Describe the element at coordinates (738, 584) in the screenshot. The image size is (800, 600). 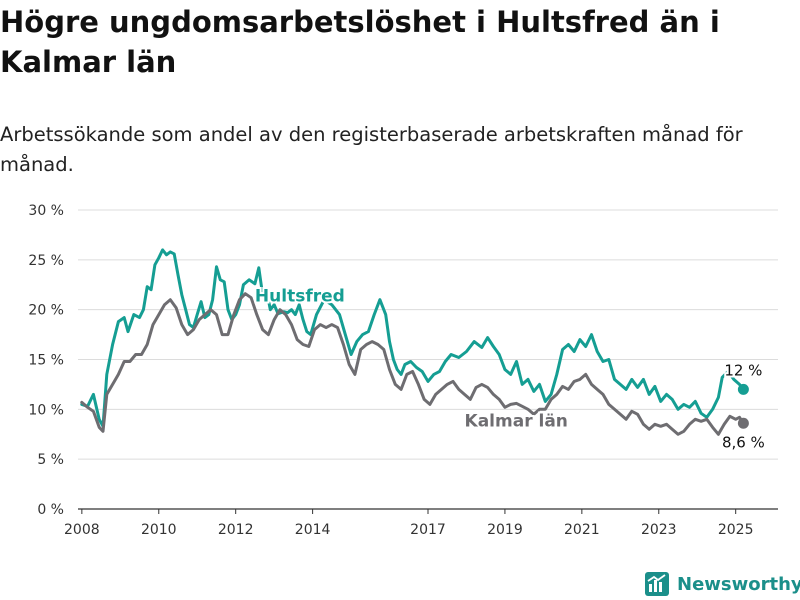
I see `brand-name: Newsworthy` at that location.